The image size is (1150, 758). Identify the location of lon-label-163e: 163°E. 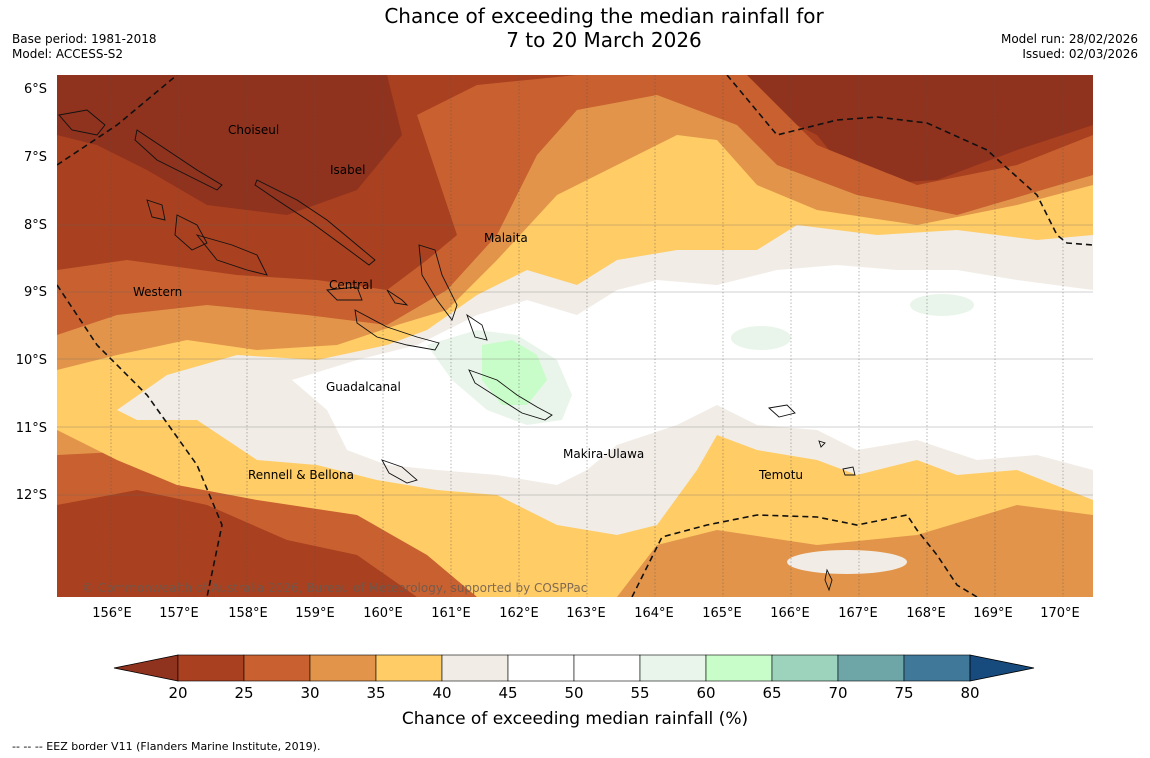
(586, 613).